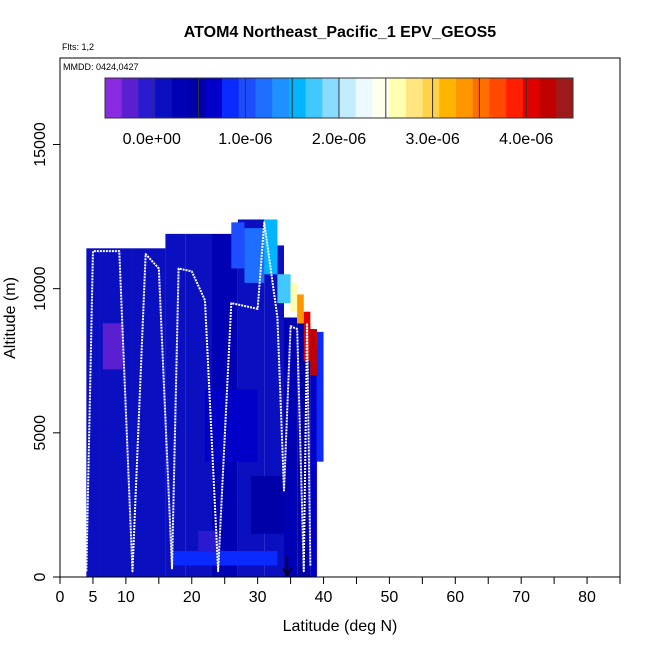  Describe the element at coordinates (258, 597) in the screenshot. I see `x-tick-label: 30` at that location.